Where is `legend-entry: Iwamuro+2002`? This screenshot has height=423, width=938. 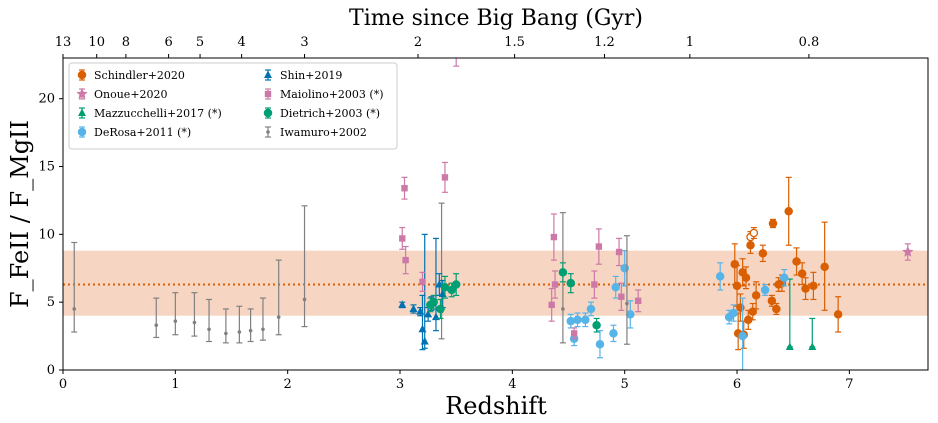
legend-entry: Iwamuro+2002 is located at coordinates (316, 132).